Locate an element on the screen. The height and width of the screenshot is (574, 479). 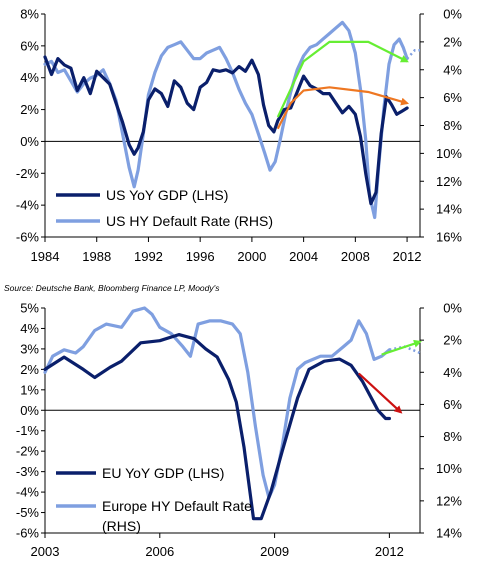
left-tick-label: 5% is located at coordinates (29, 308).